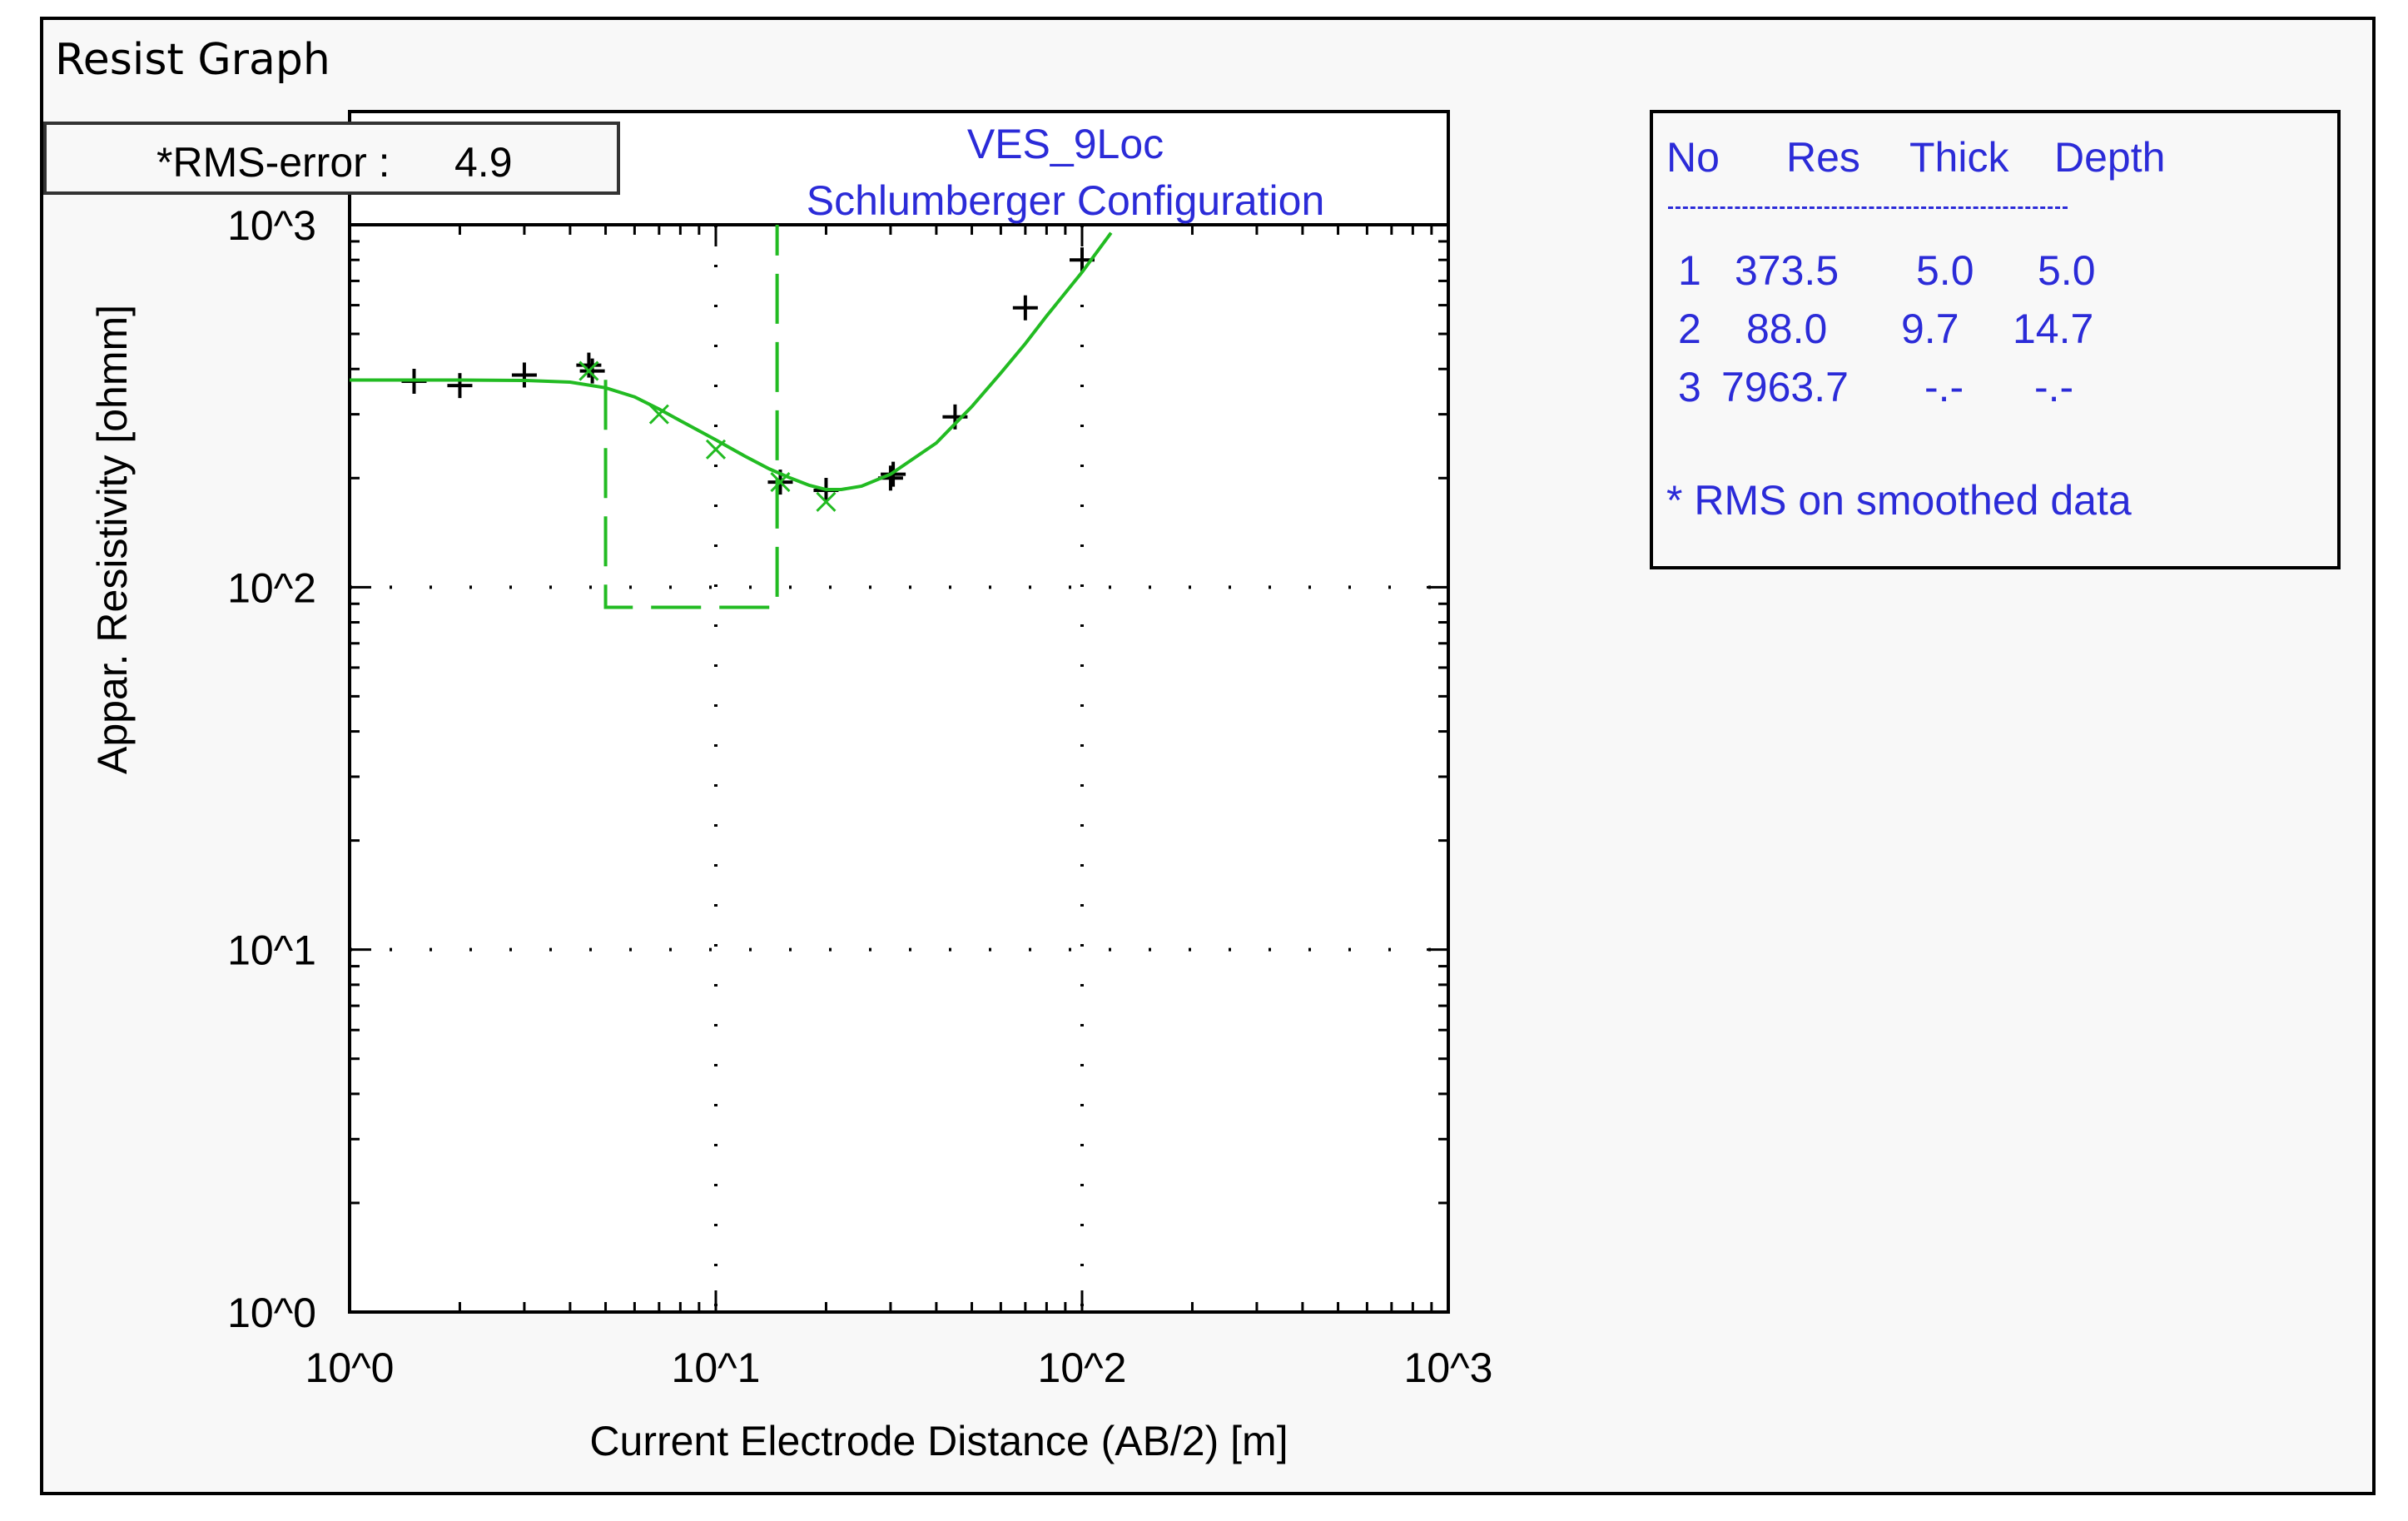  What do you see at coordinates (271, 950) in the screenshot?
I see `y-tick-label: 10^1` at bounding box center [271, 950].